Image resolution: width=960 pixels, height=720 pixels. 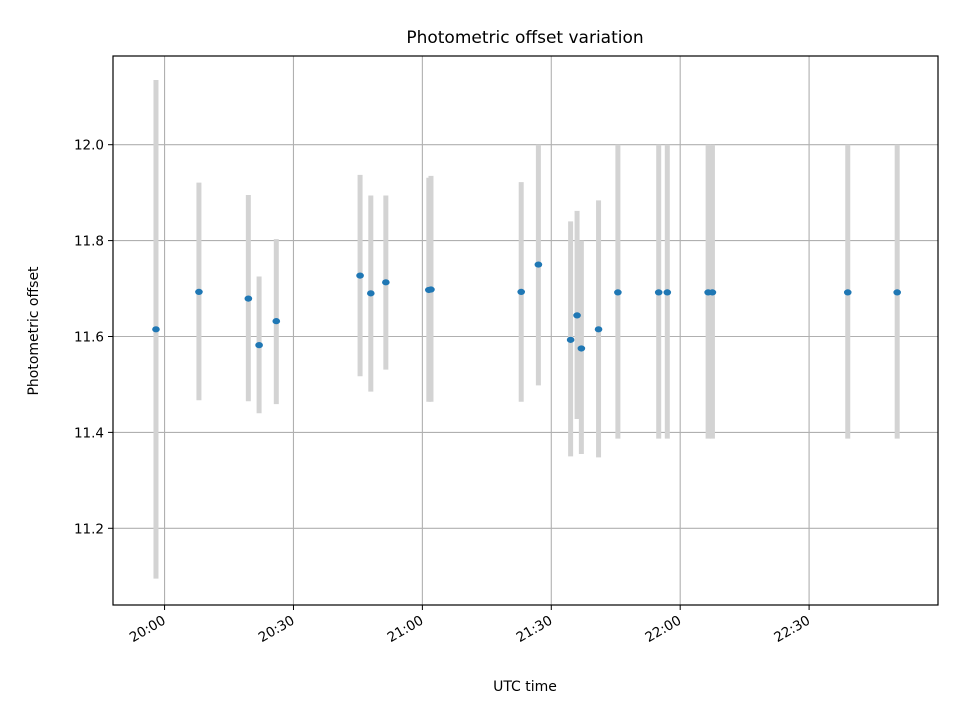 What do you see at coordinates (89, 146) in the screenshot?
I see `y-tick-label: 12.0` at bounding box center [89, 146].